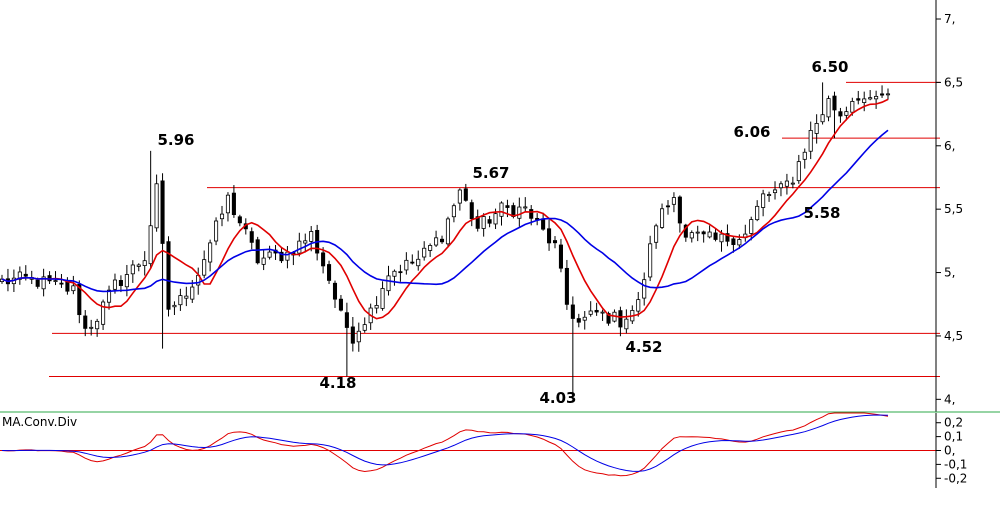 This screenshot has width=1000, height=506. Describe the element at coordinates (557, 398) in the screenshot. I see `annotation-4.03: 4.03` at that location.